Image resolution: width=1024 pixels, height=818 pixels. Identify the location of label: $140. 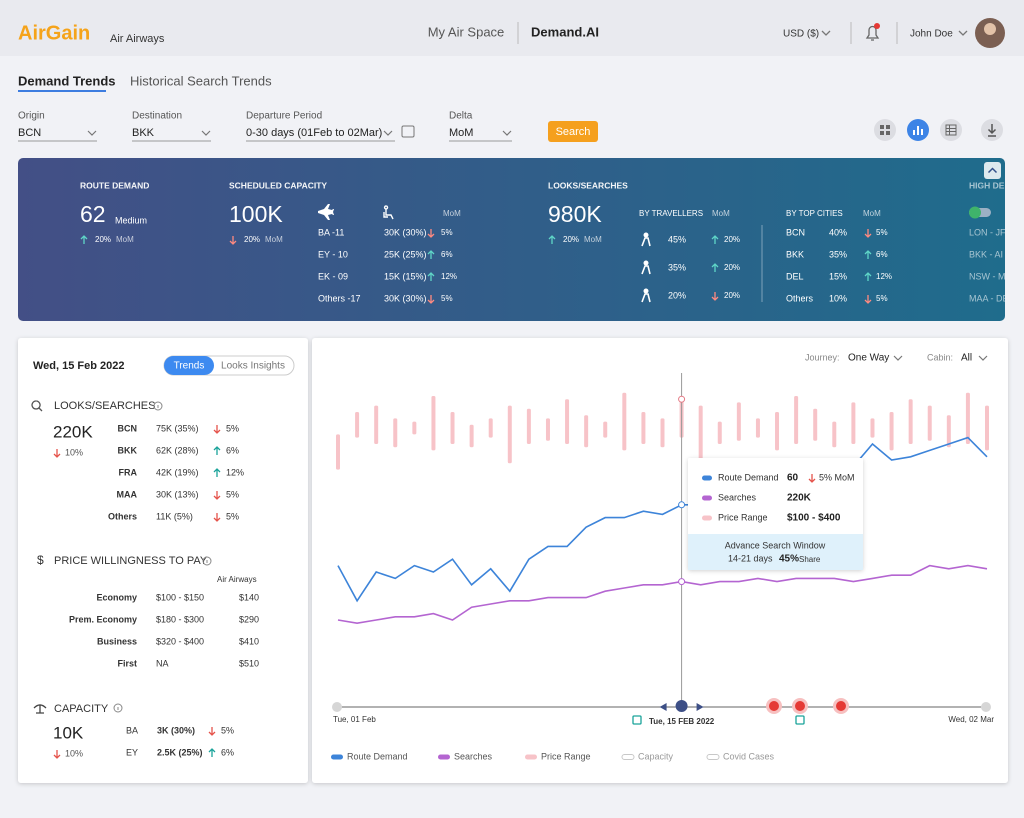
(249, 597).